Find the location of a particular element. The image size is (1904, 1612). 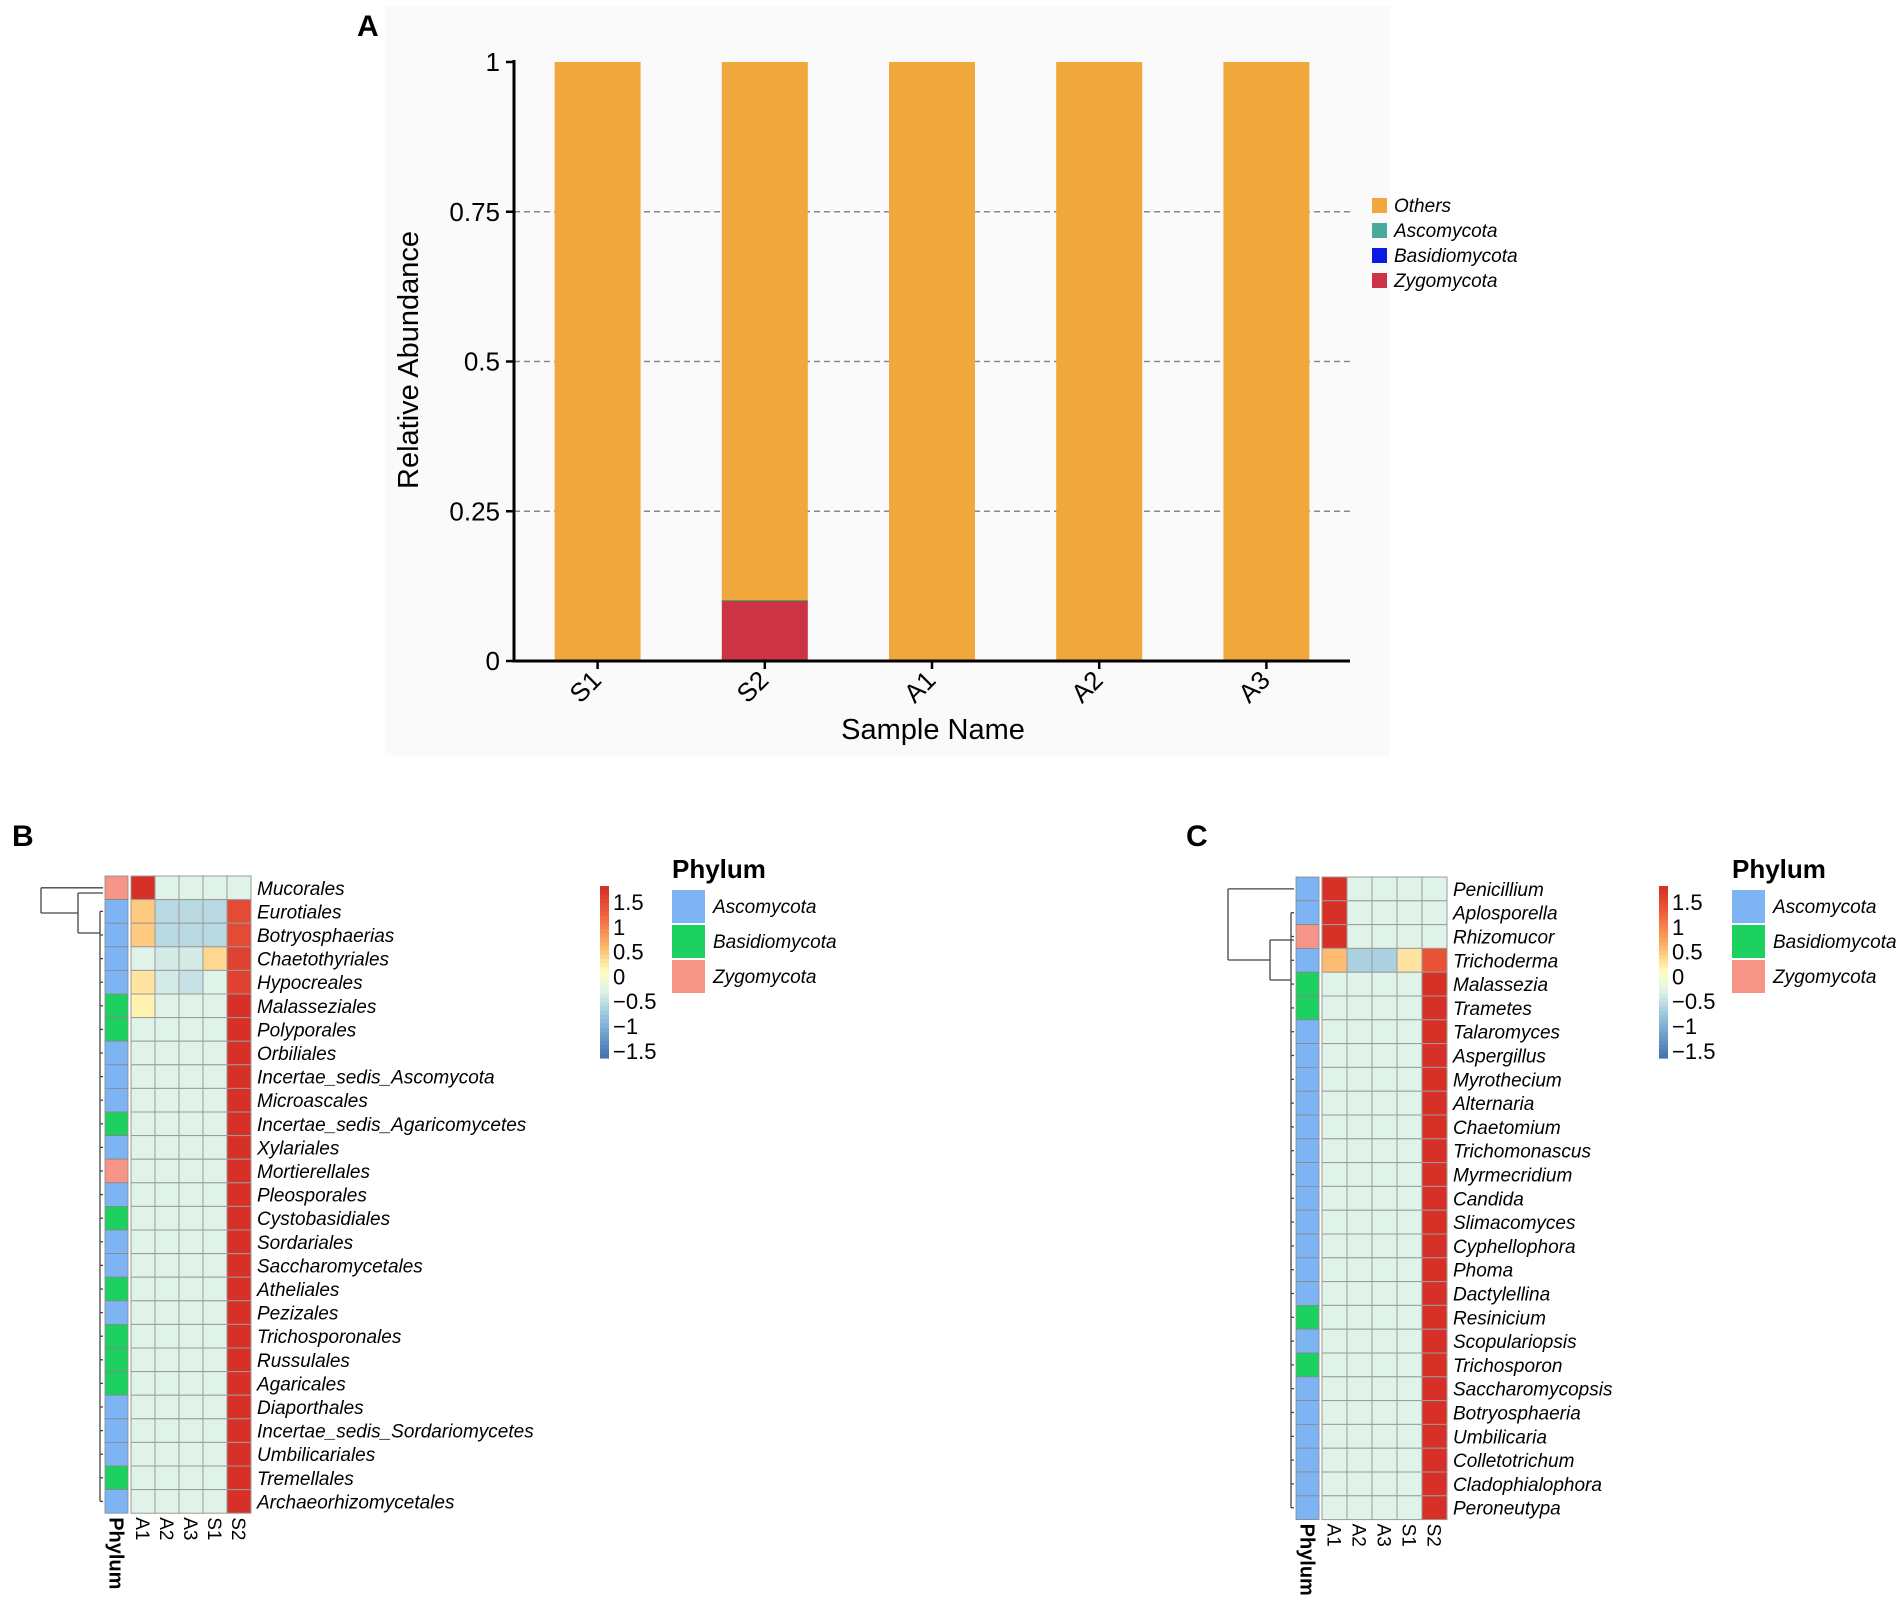

row-label: Slimacomyces is located at coordinates (1514, 1223).